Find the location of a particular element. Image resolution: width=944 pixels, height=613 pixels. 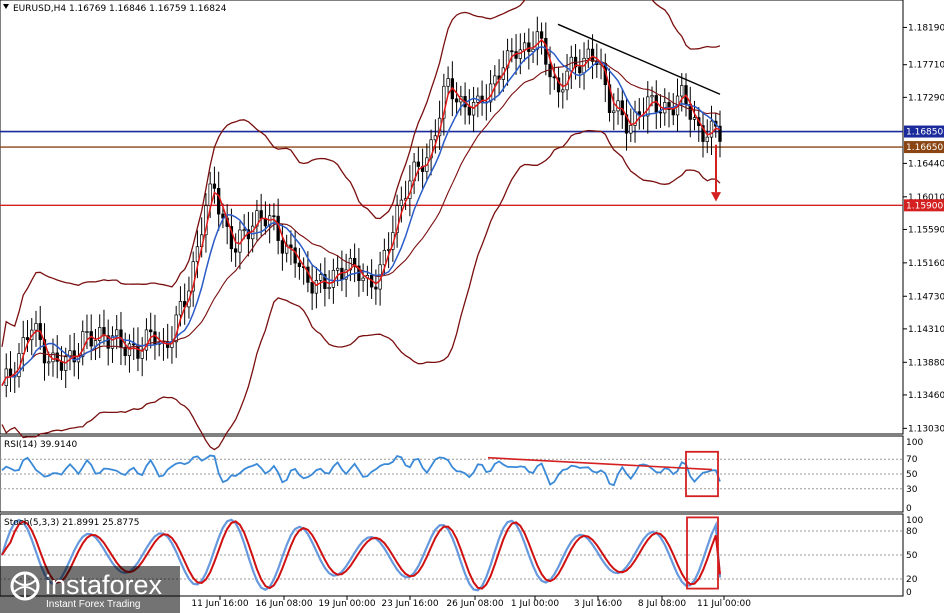

price-tick-label: 1.17290 is located at coordinates (926, 98).